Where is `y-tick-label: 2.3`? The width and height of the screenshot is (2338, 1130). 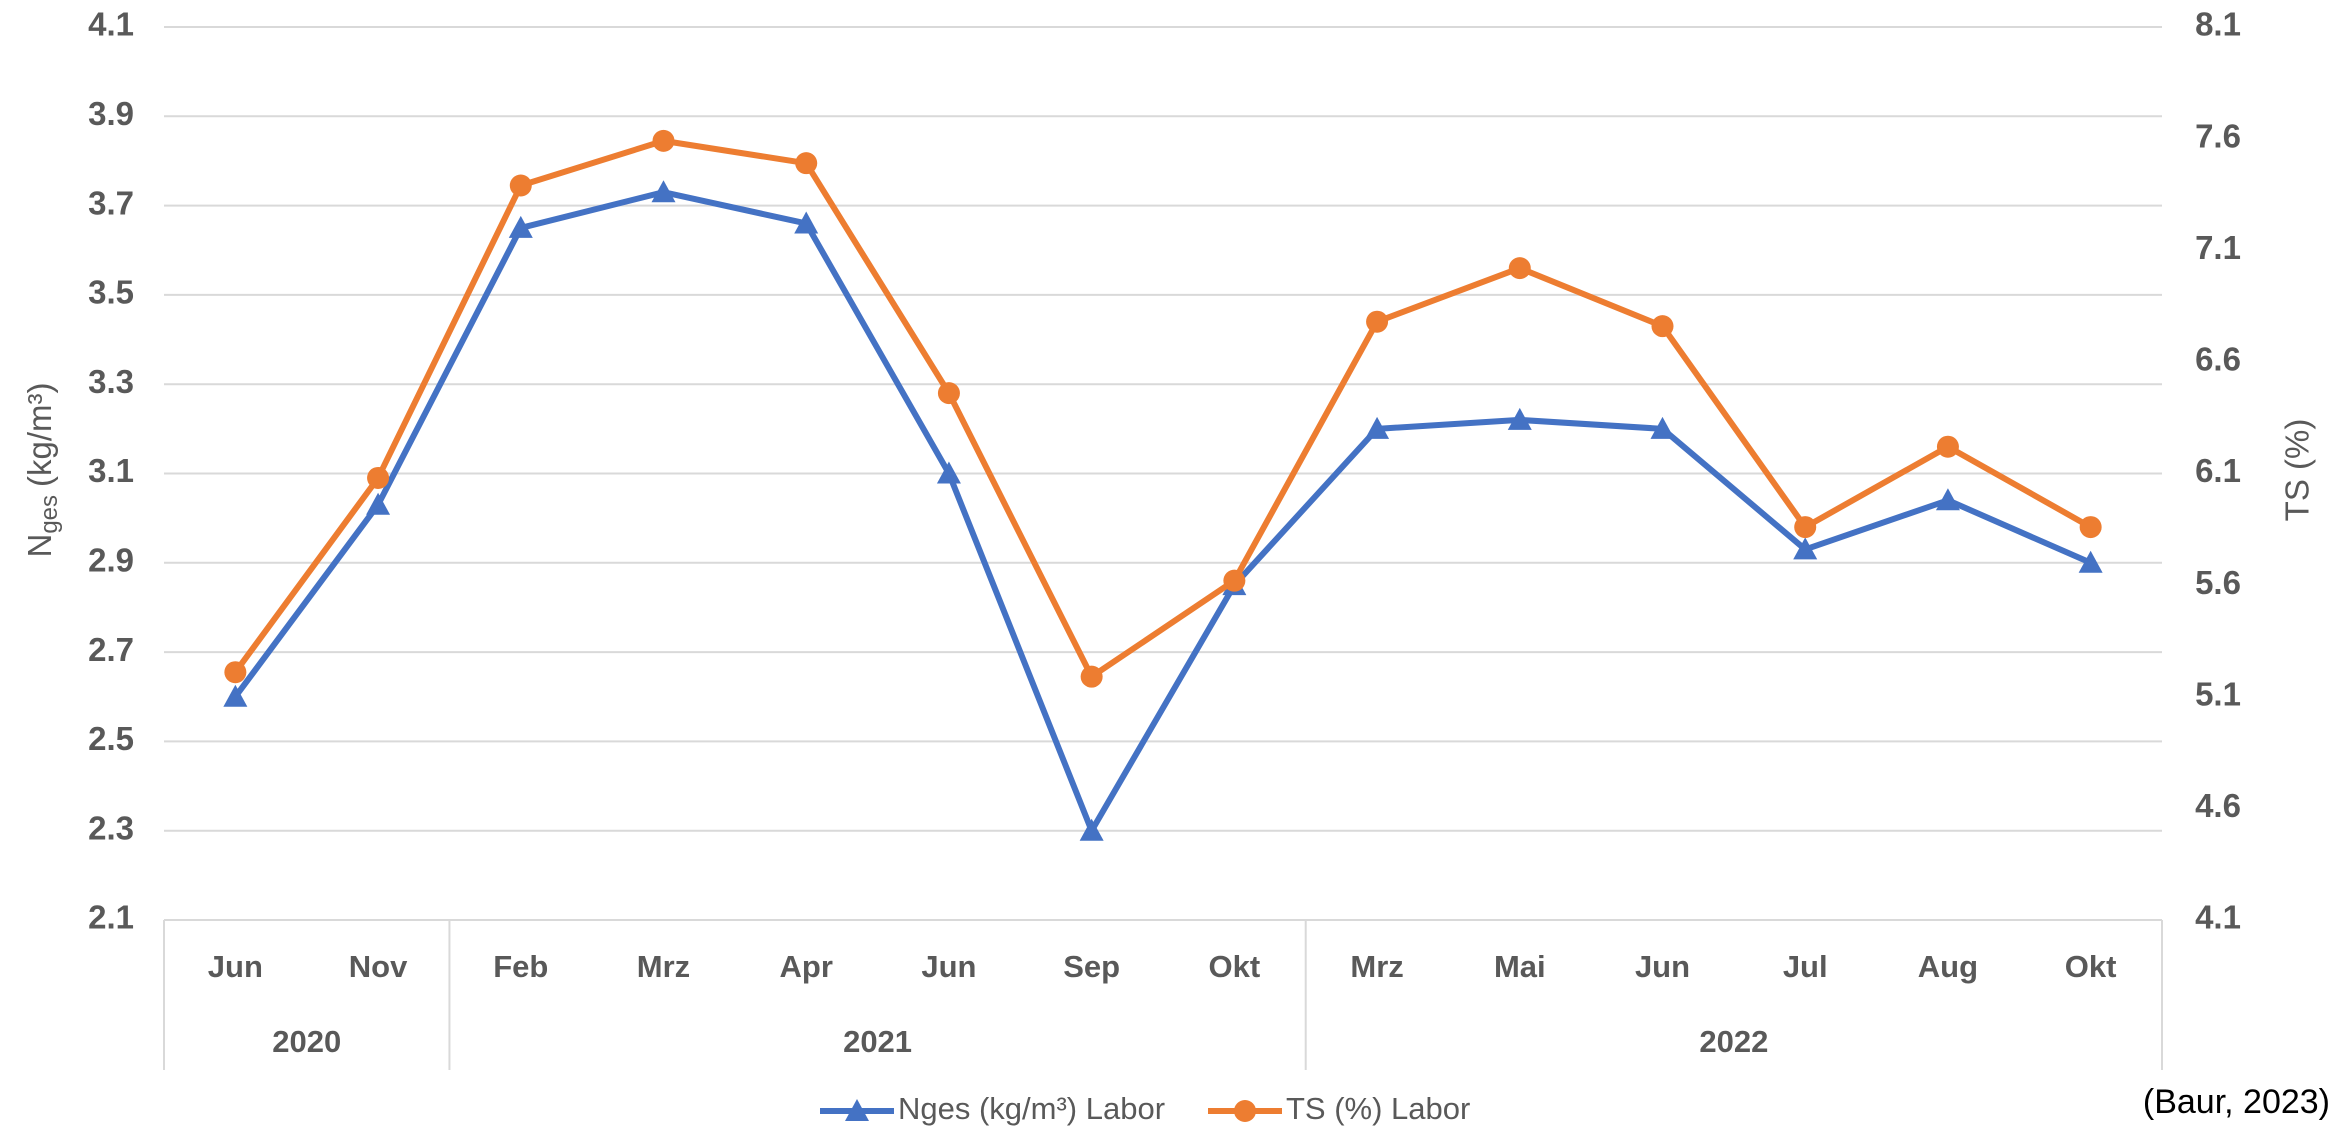
y-tick-label: 2.3 is located at coordinates (111, 827).